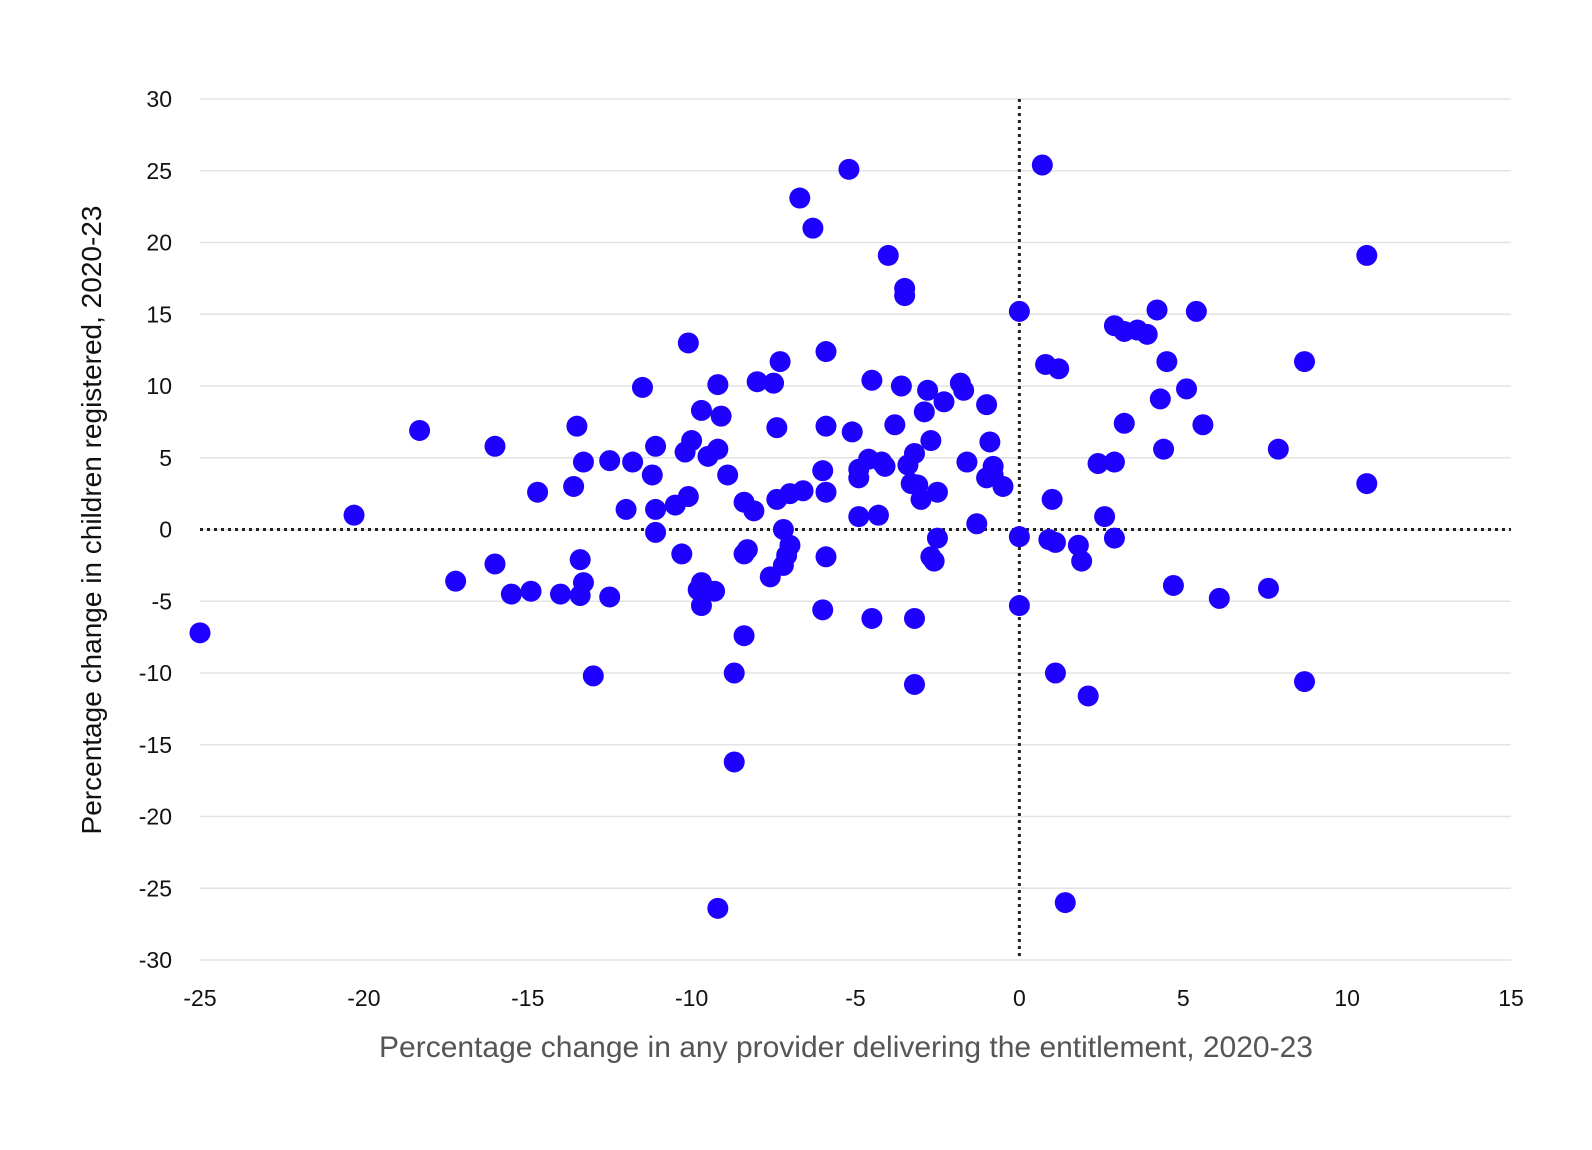  What do you see at coordinates (155, 888) in the screenshot?
I see `y-tick-label: -25` at bounding box center [155, 888].